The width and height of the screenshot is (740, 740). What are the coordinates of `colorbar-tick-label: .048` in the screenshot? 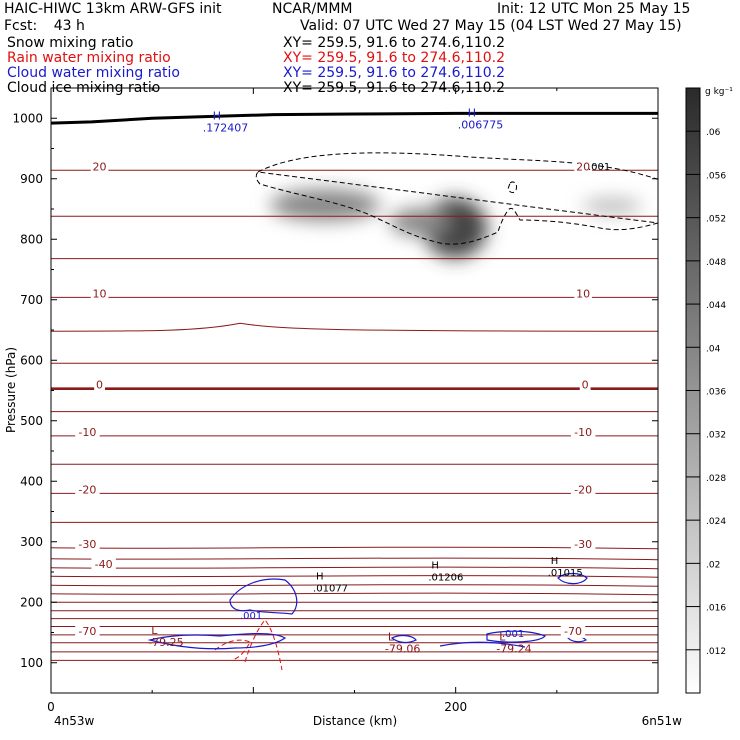 It's located at (716, 263).